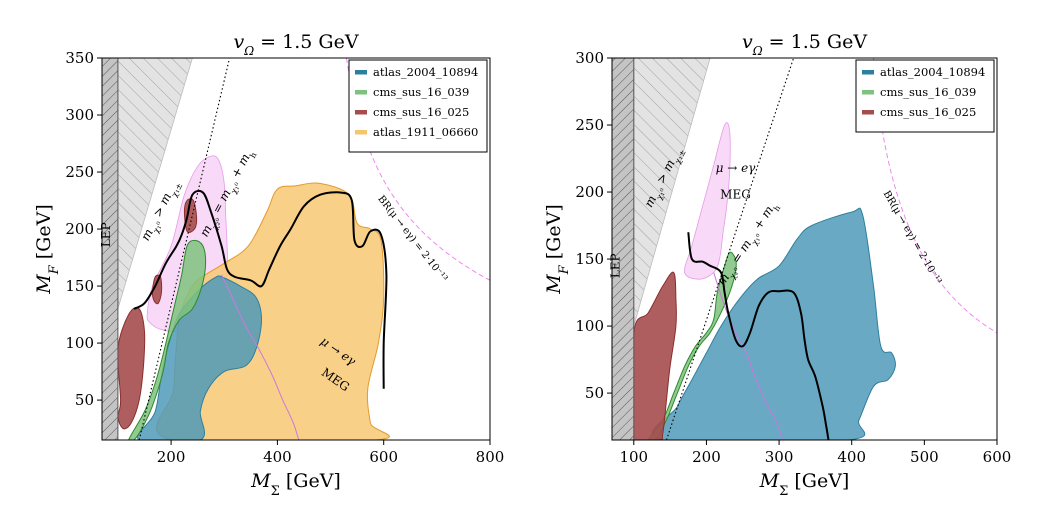 This screenshot has height=505, width=1047. I want to click on cms-sus-16-025-region-a, so click(131, 368).